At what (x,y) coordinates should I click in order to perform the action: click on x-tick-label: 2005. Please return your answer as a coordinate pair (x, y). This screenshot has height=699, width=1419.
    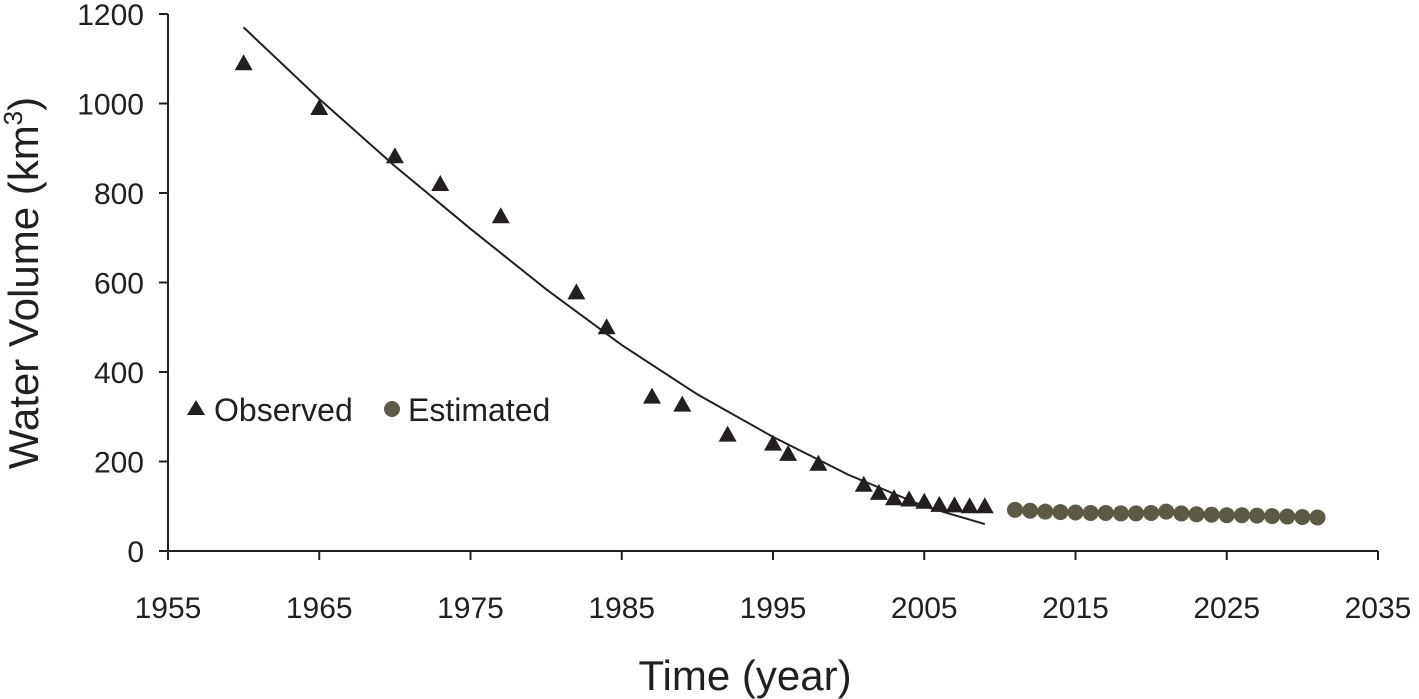
    Looking at the image, I should click on (924, 608).